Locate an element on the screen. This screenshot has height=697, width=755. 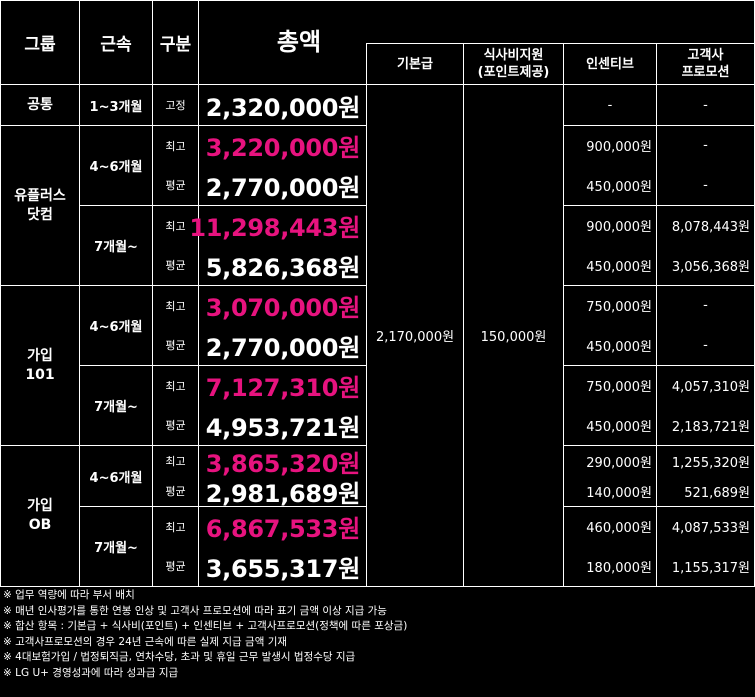
footnote: ※ 업무 역량에 따라 부서 배치 is located at coordinates (69, 595).